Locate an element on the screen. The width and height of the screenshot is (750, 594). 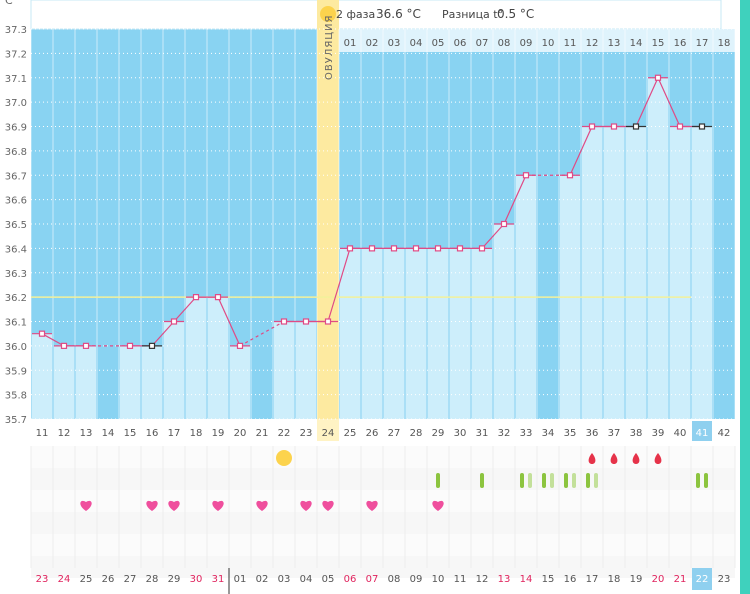
y-tick-label: 36.9 is located at coordinates (16, 128).